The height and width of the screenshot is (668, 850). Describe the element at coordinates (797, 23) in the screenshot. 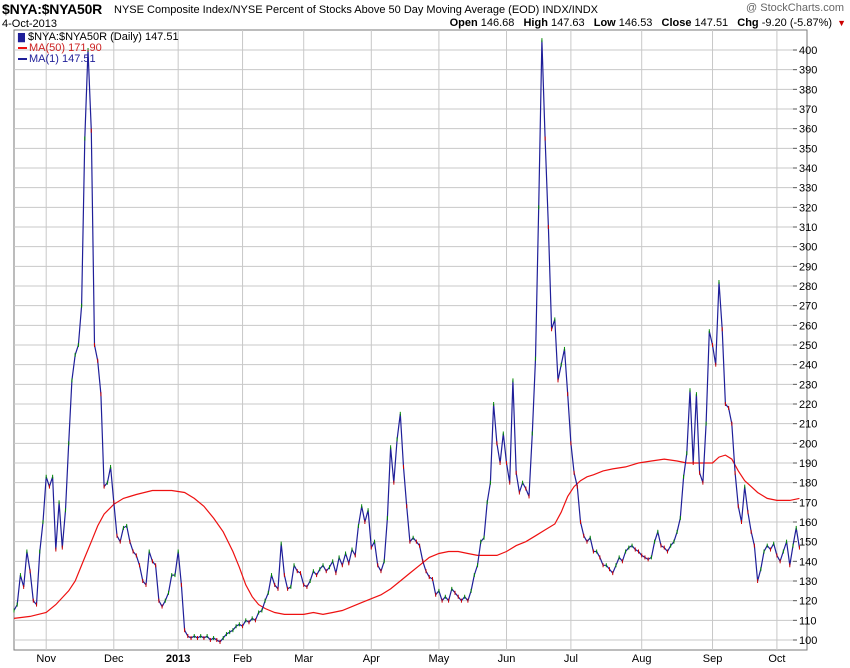

I see `chg-value: -9.20 (-5.87%)` at that location.